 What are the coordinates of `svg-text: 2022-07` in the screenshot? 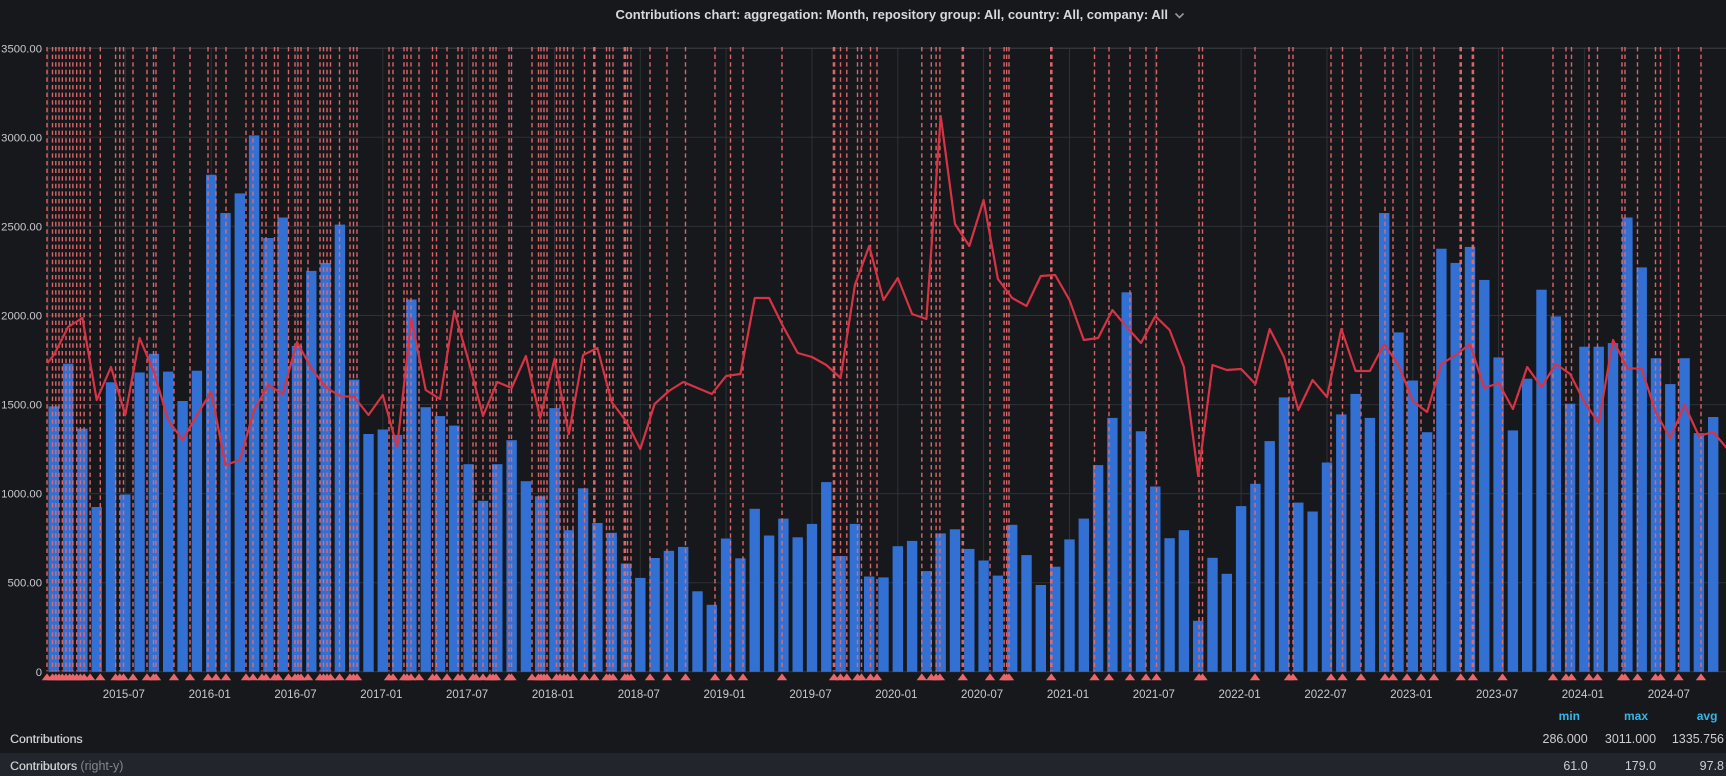 It's located at (1325, 695).